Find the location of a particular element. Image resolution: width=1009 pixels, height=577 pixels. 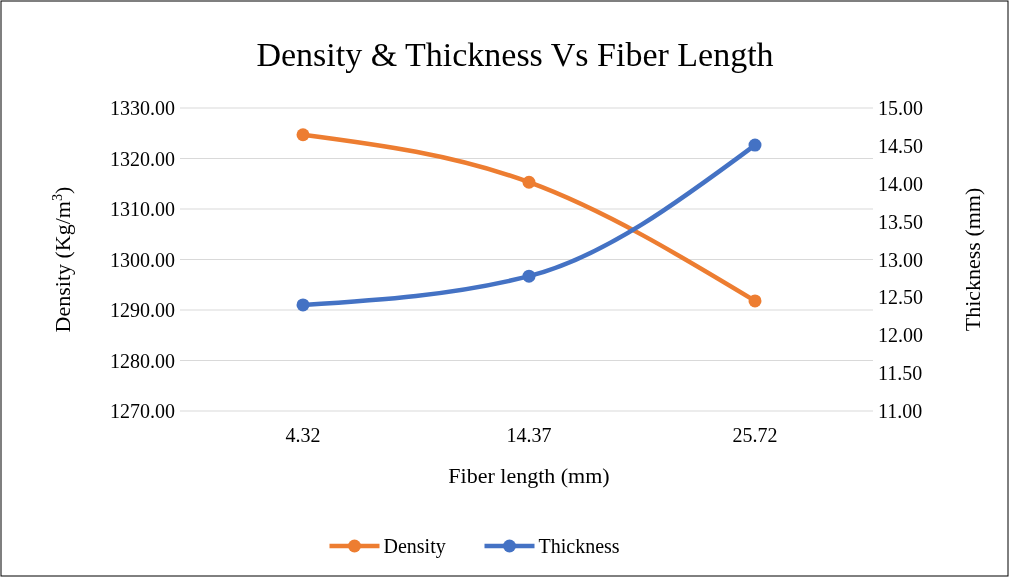

x-tick-label: 14.37 is located at coordinates (529, 435).